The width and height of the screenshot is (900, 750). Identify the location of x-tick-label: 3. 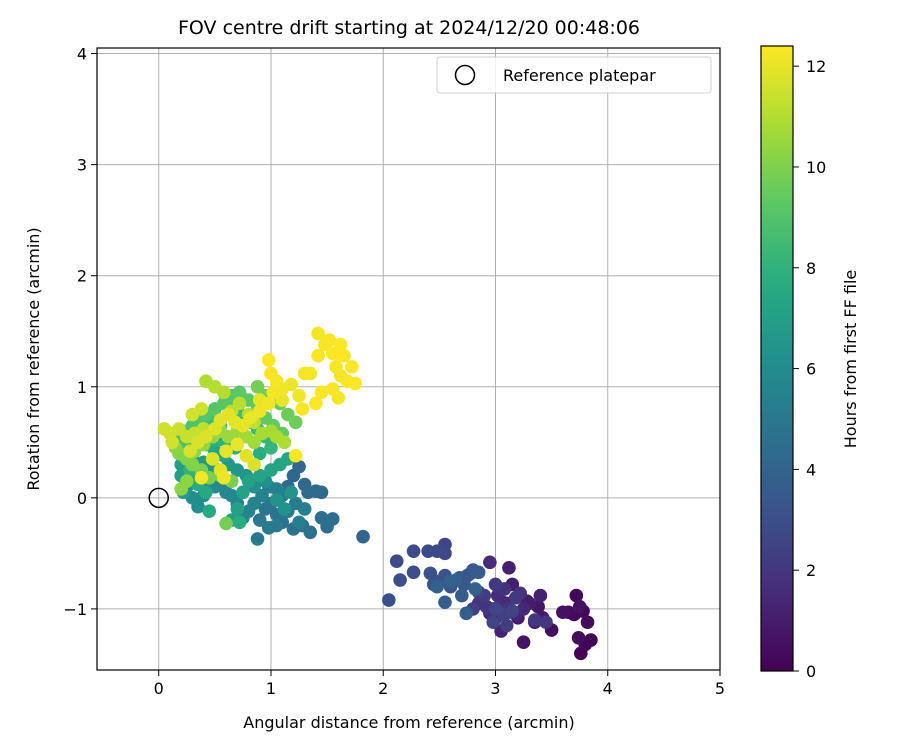
(495, 688).